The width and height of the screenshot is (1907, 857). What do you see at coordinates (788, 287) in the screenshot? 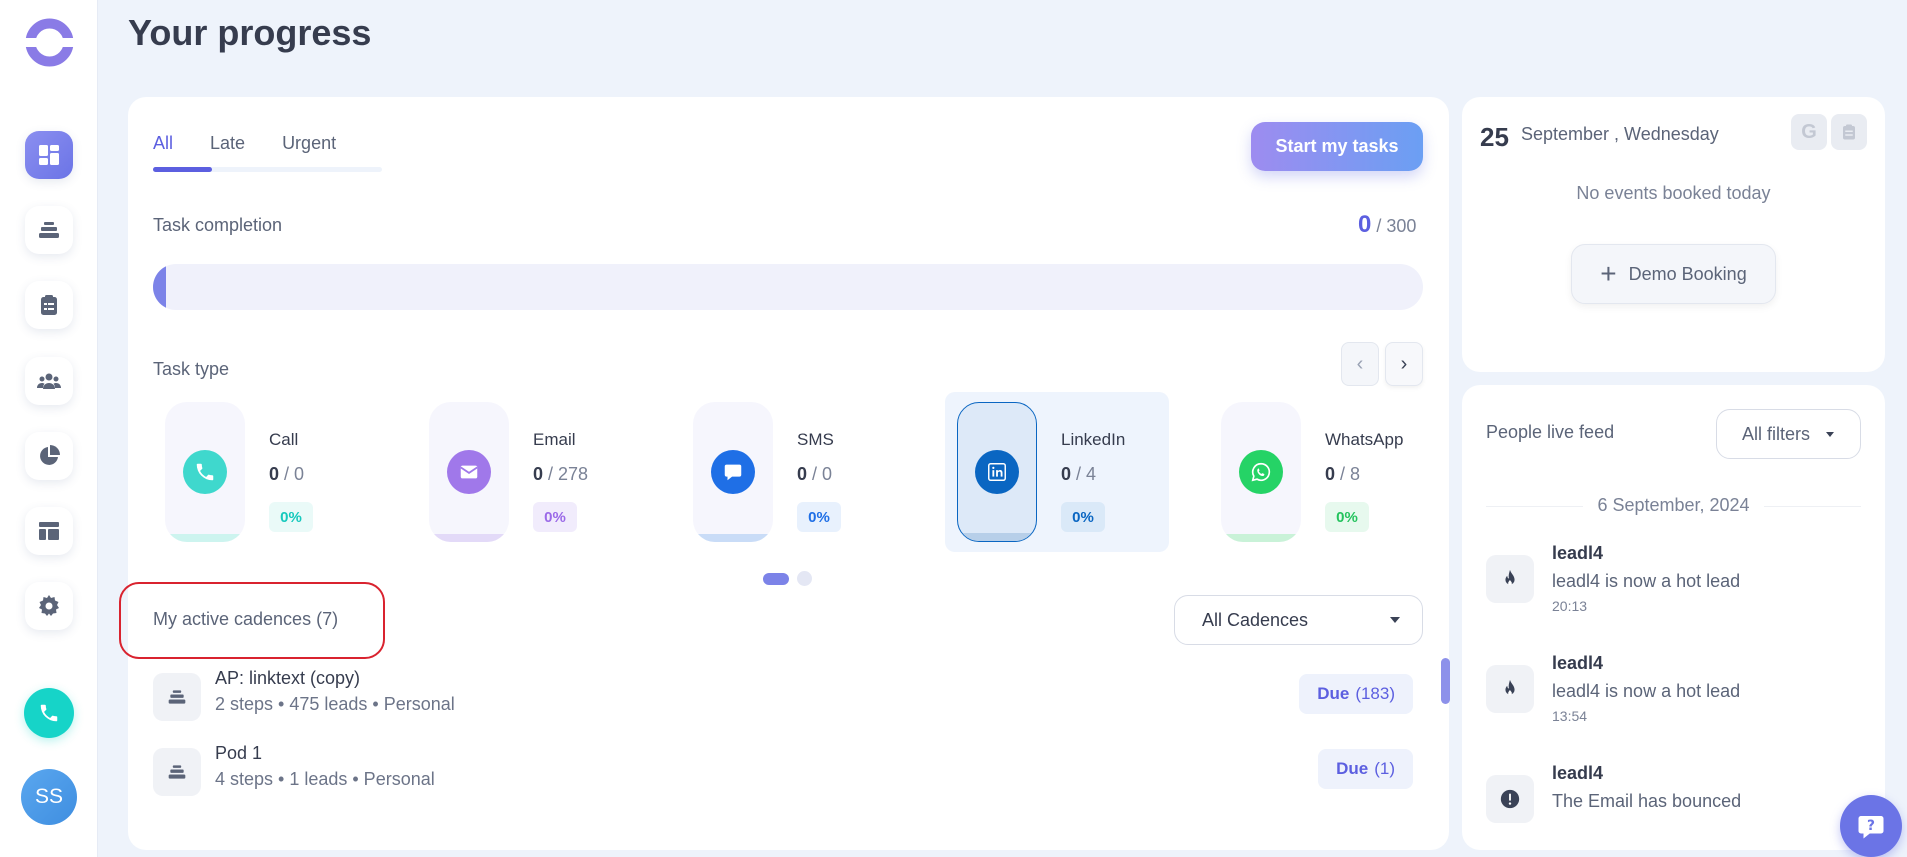
I see `task-completion-progress` at bounding box center [788, 287].